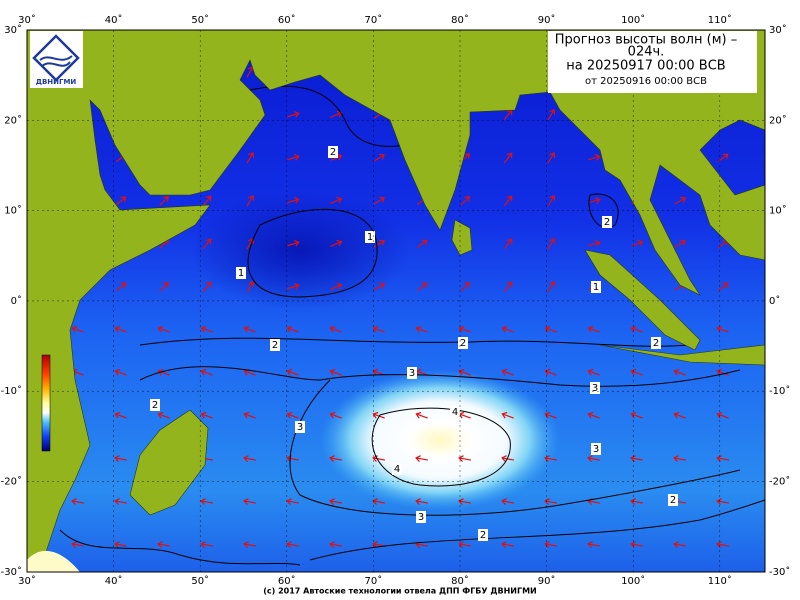 The height and width of the screenshot is (600, 800). I want to click on lat-label: 10˚, so click(13, 211).